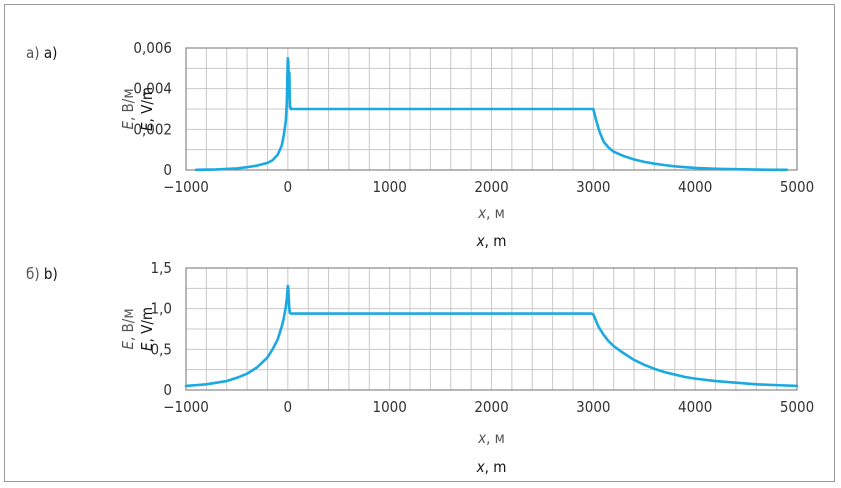 The width and height of the screenshot is (841, 488). Describe the element at coordinates (42, 274) in the screenshot. I see `panel-label: б) b)` at that location.